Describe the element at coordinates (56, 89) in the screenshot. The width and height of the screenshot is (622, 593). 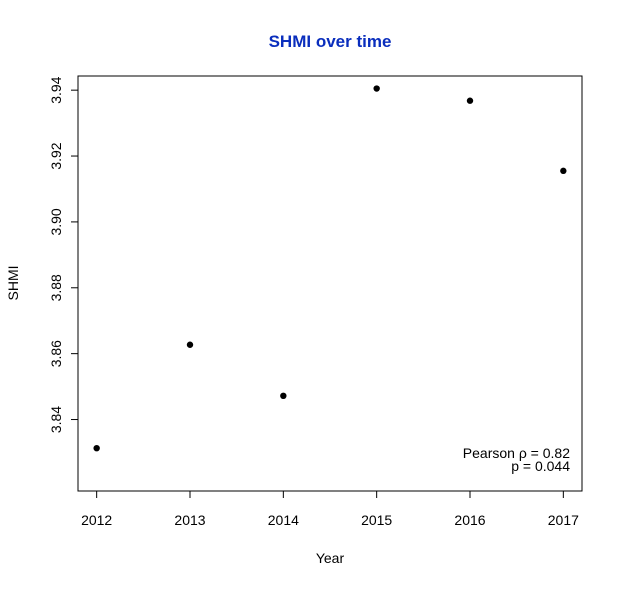
I see `y-tick-label: 3.94` at that location.